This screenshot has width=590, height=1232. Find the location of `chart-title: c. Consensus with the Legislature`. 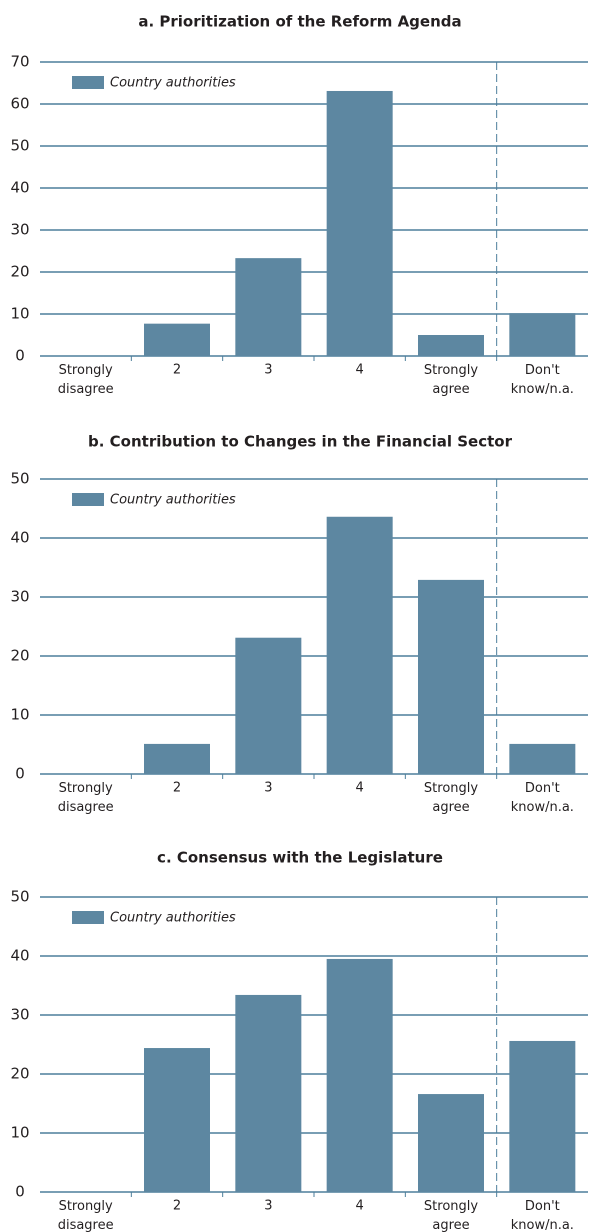

chart-title: c. Consensus with the Legislature is located at coordinates (300, 858).